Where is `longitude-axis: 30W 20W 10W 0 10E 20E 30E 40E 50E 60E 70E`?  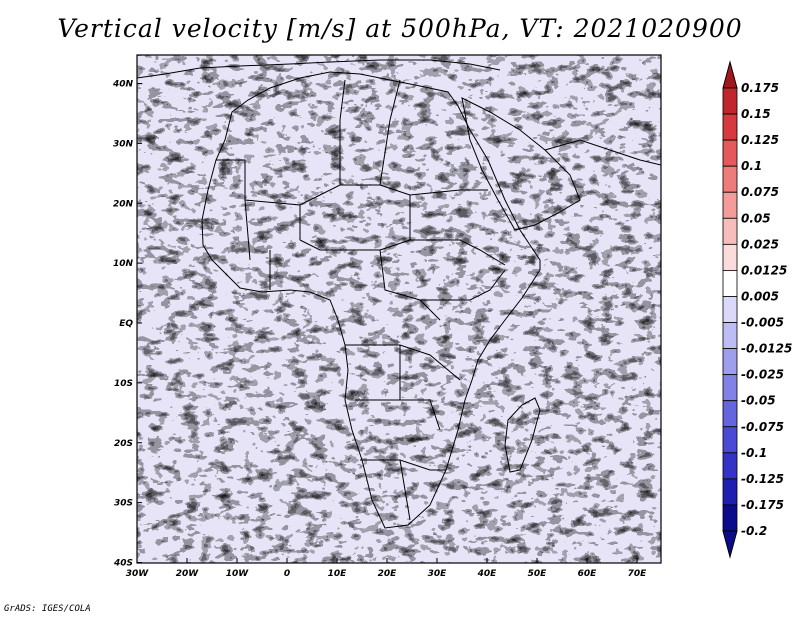
longitude-axis: 30W 20W 10W 0 10E 20E 30E 40E 50E 60E 70E is located at coordinates (386, 568).